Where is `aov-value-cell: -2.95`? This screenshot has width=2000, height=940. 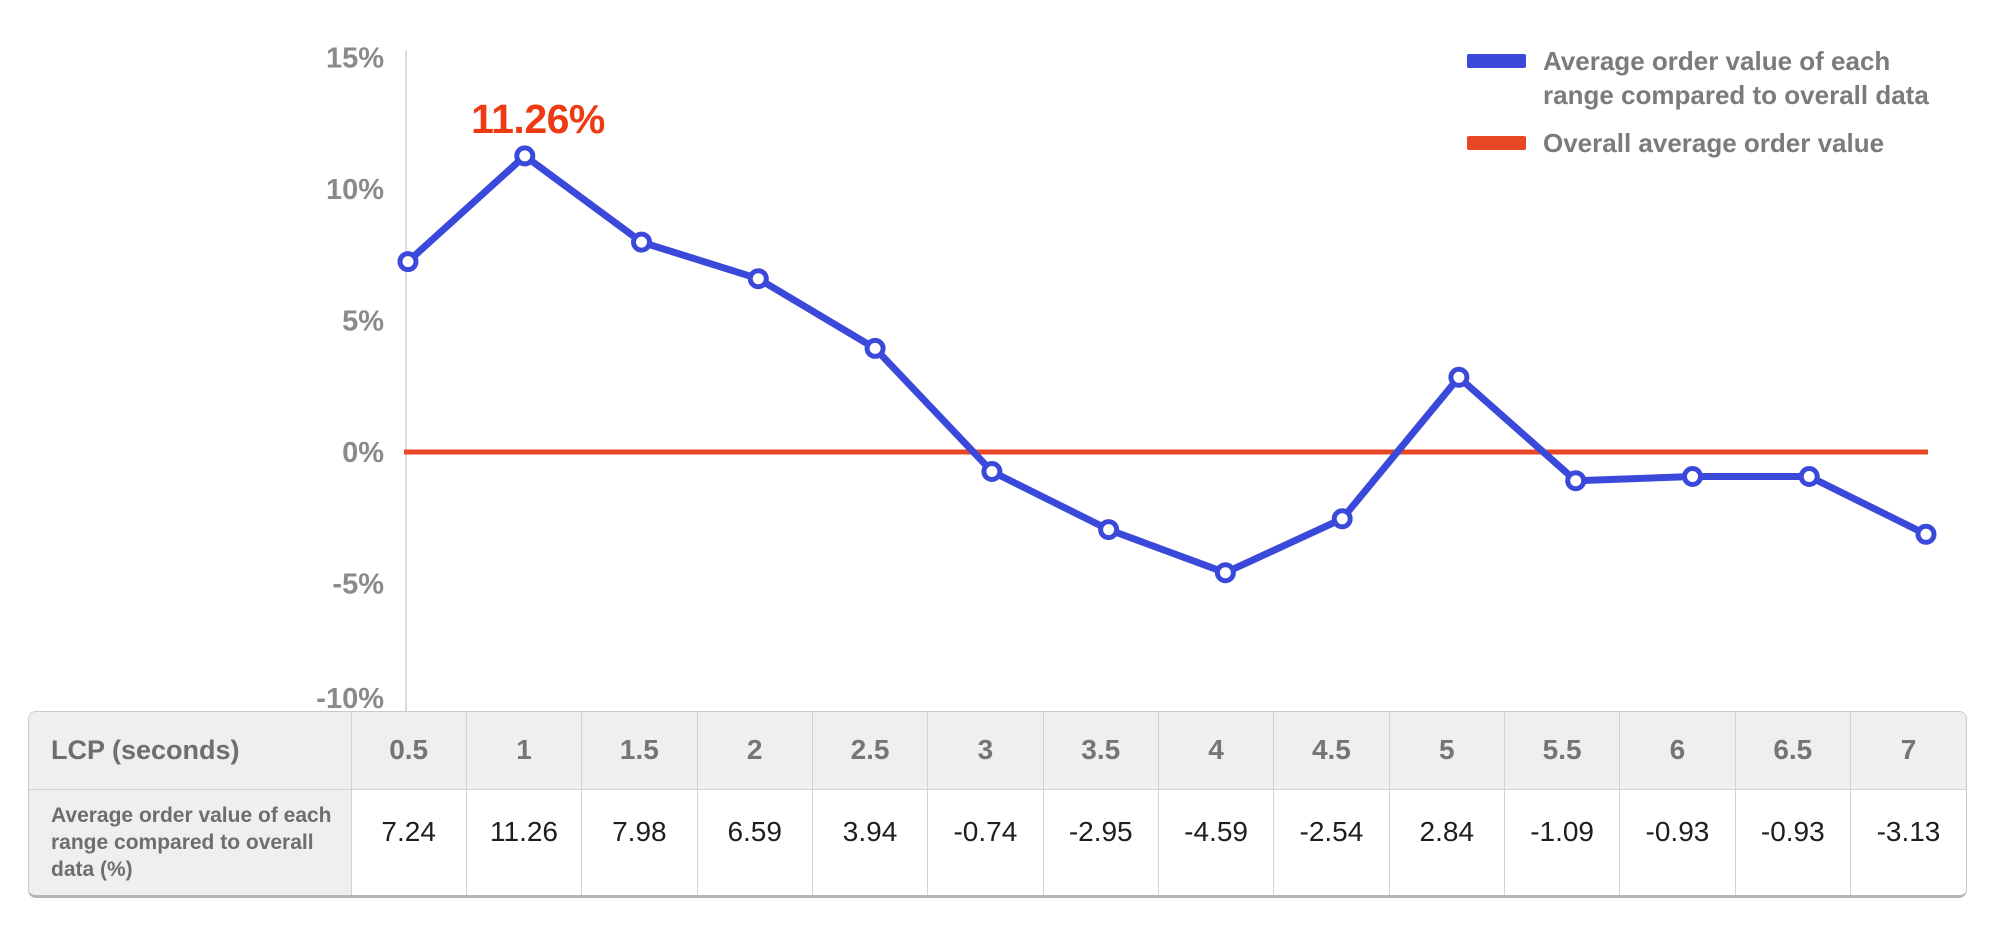 aov-value-cell: -2.95 is located at coordinates (1101, 842).